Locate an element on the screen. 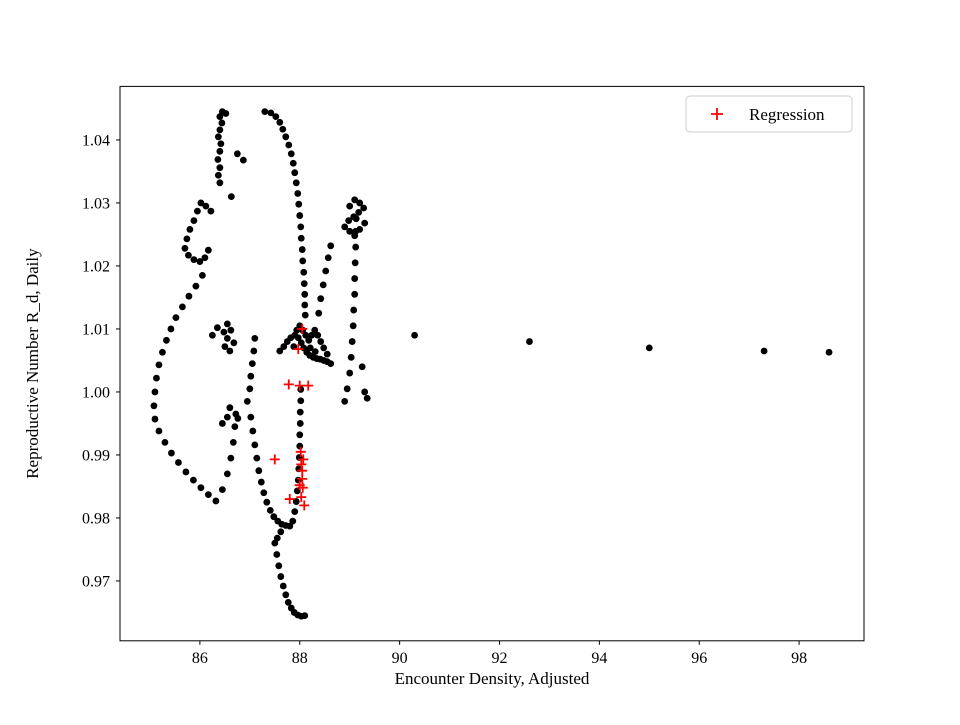  x-tick-label: 98 is located at coordinates (799, 658).